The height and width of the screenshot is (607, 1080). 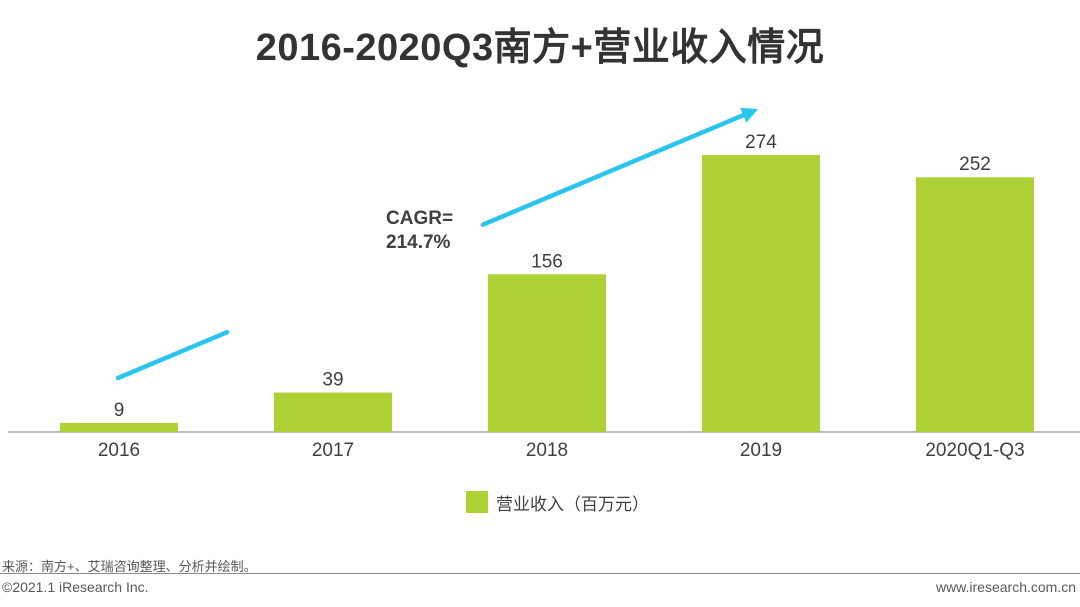 What do you see at coordinates (761, 450) in the screenshot?
I see `x-tick-label: 2019` at bounding box center [761, 450].